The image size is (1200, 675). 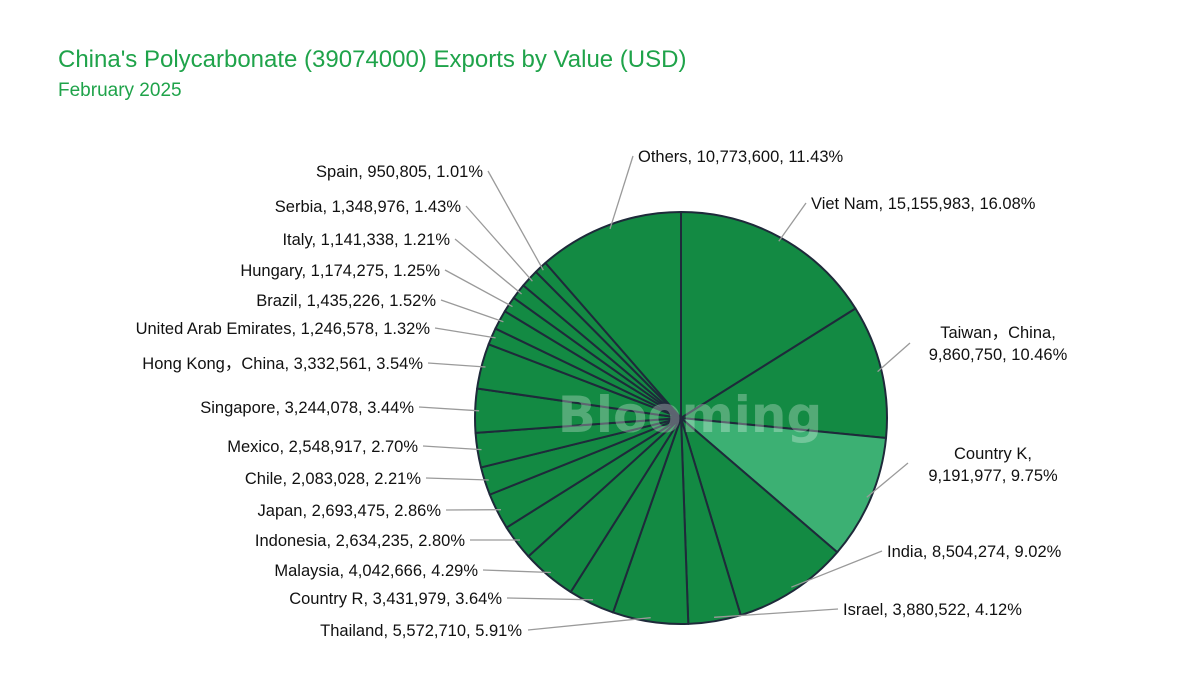 I want to click on leader-line-india, so click(x=837, y=569).